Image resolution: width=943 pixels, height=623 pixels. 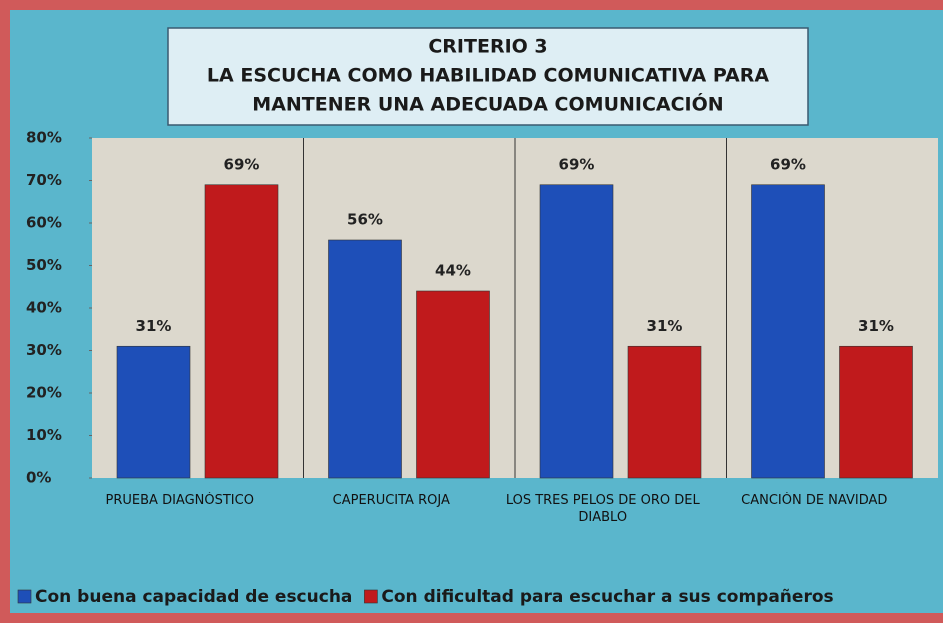 I want to click on chart-title: MANTENER UNA ADECUADA COMUNICACIÓN, so click(x=487, y=104).